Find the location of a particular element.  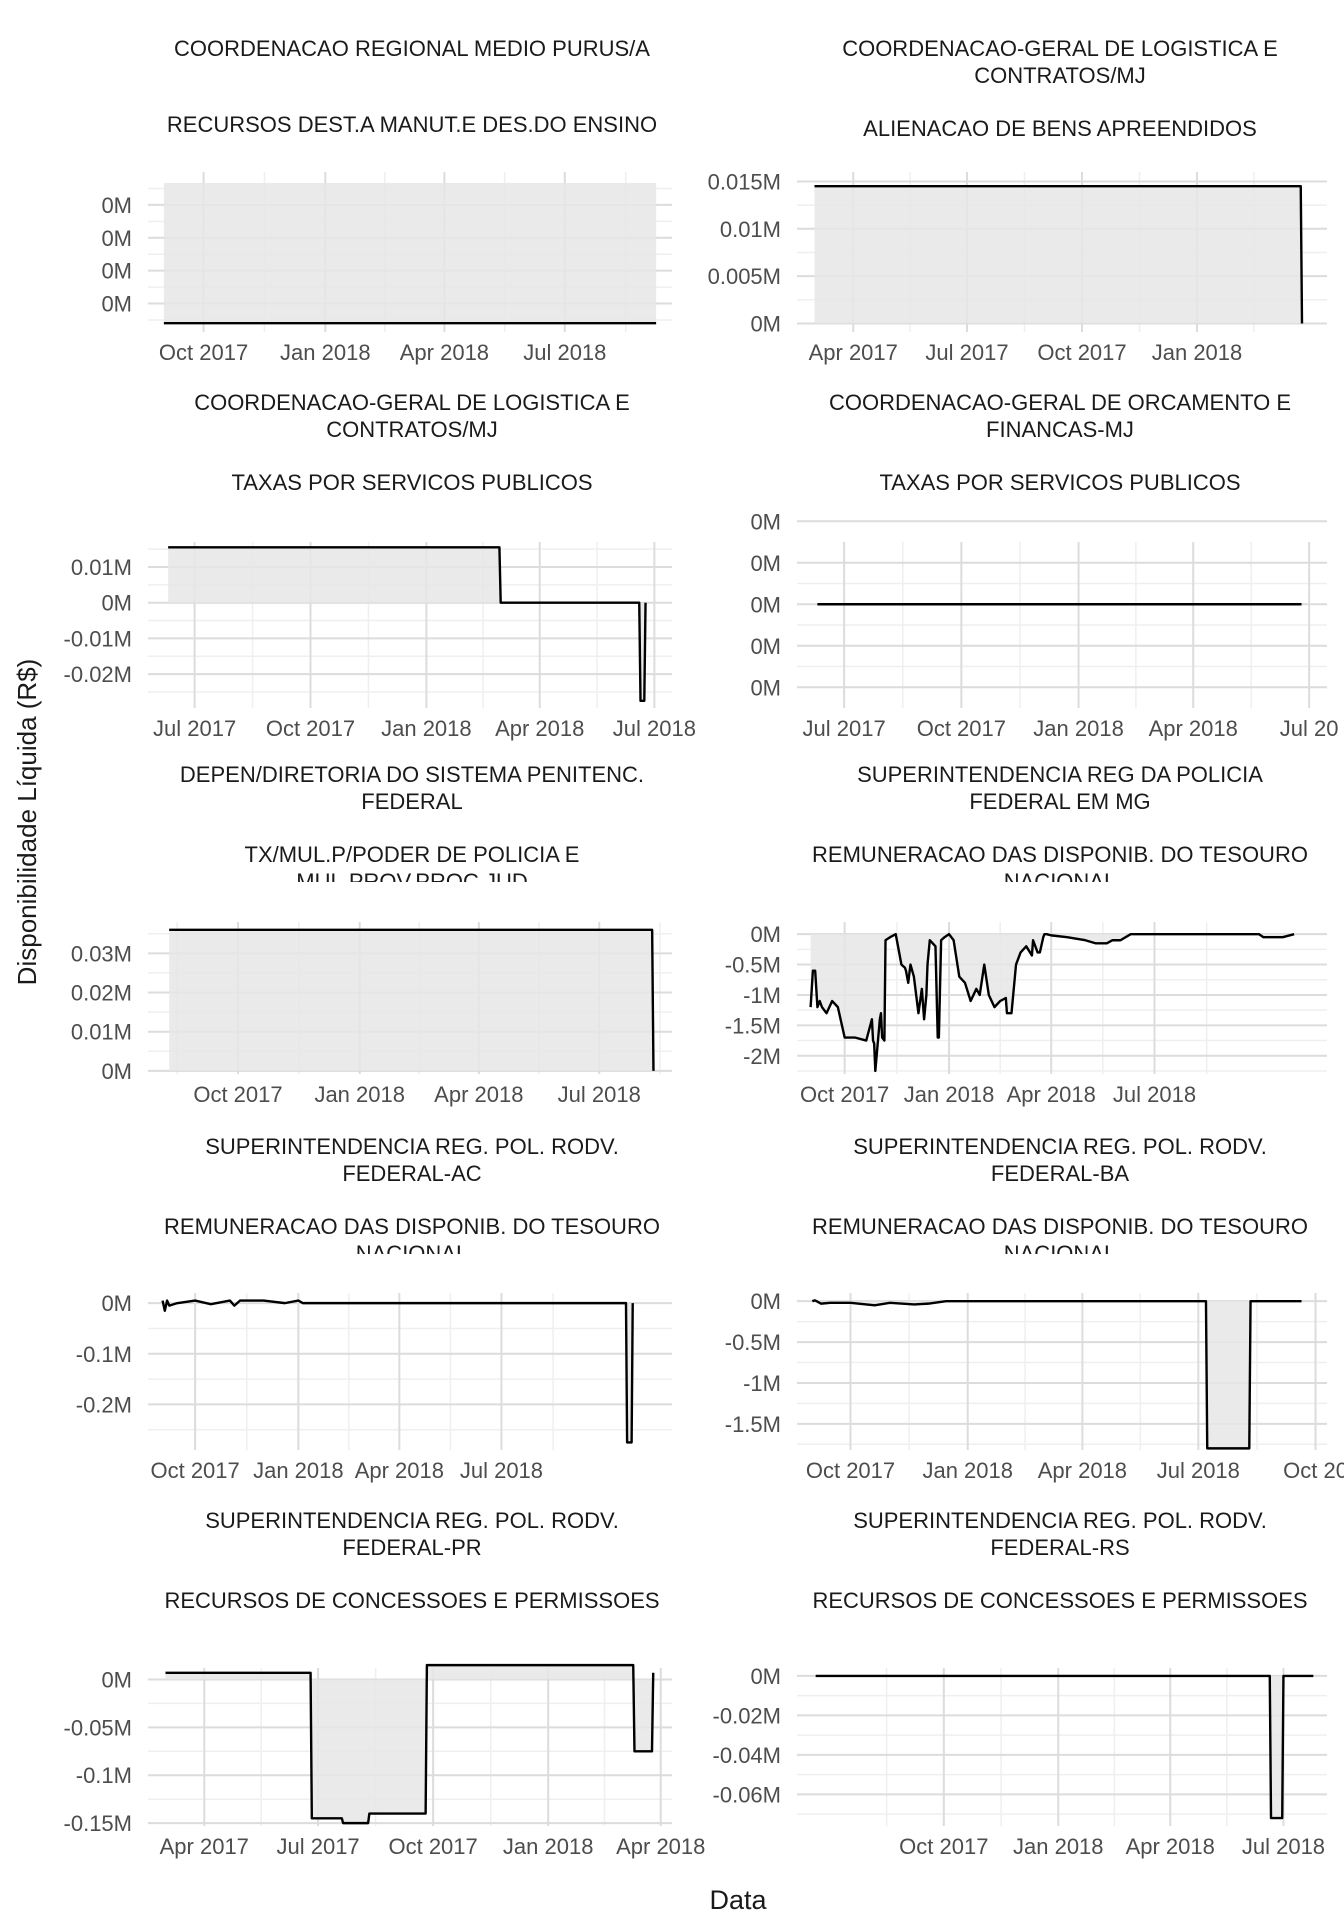

y-axis-label: Disponibilidade Líquida (R$) is located at coordinates (27, 822).